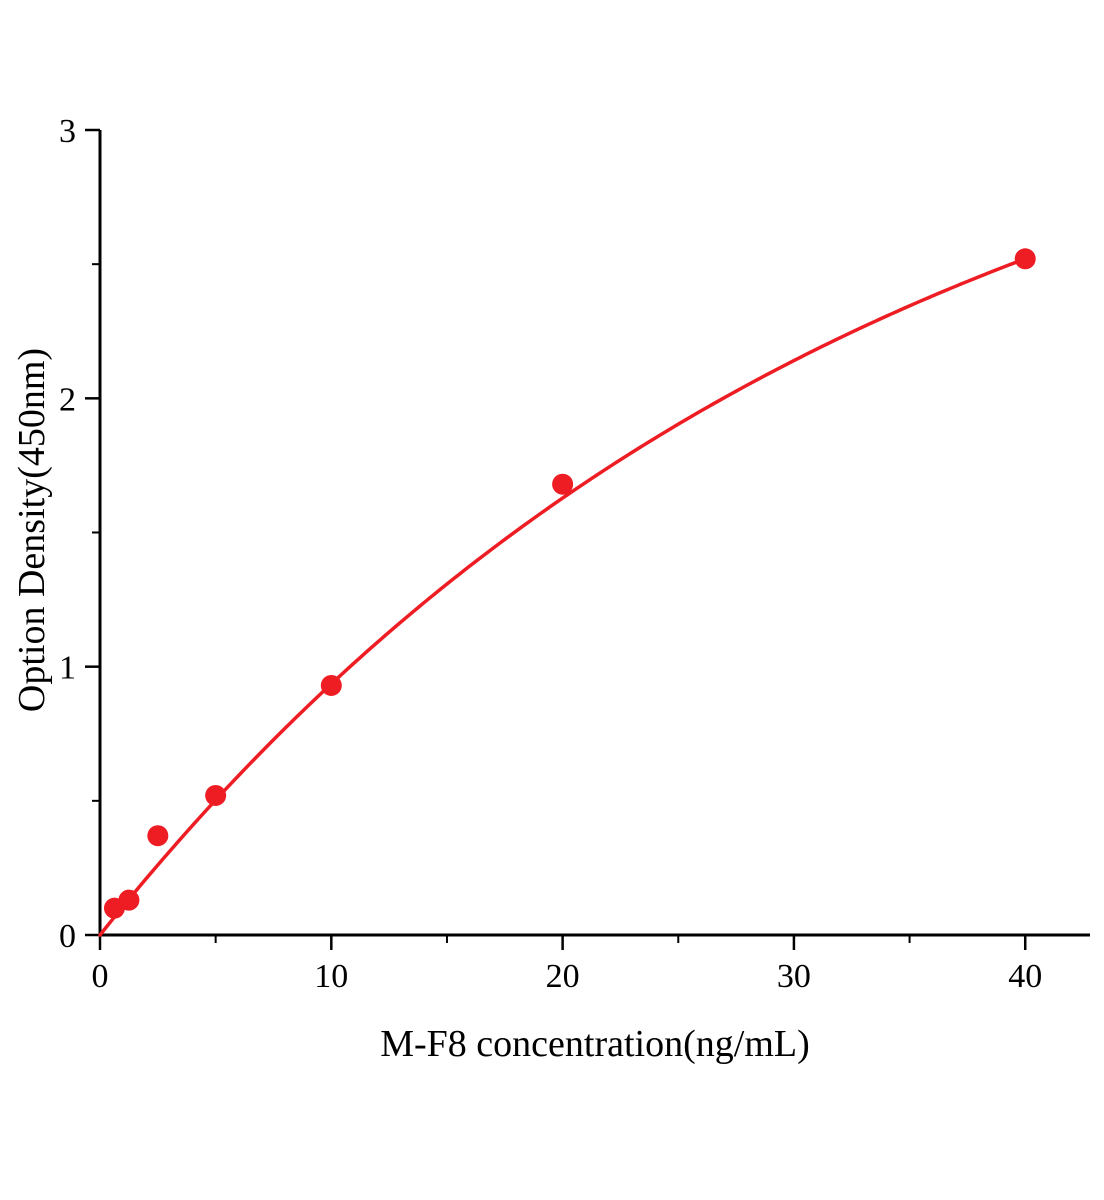 This screenshot has width=1104, height=1200. Describe the element at coordinates (32, 530) in the screenshot. I see `y-axis-title: Option Density(450nm)` at that location.